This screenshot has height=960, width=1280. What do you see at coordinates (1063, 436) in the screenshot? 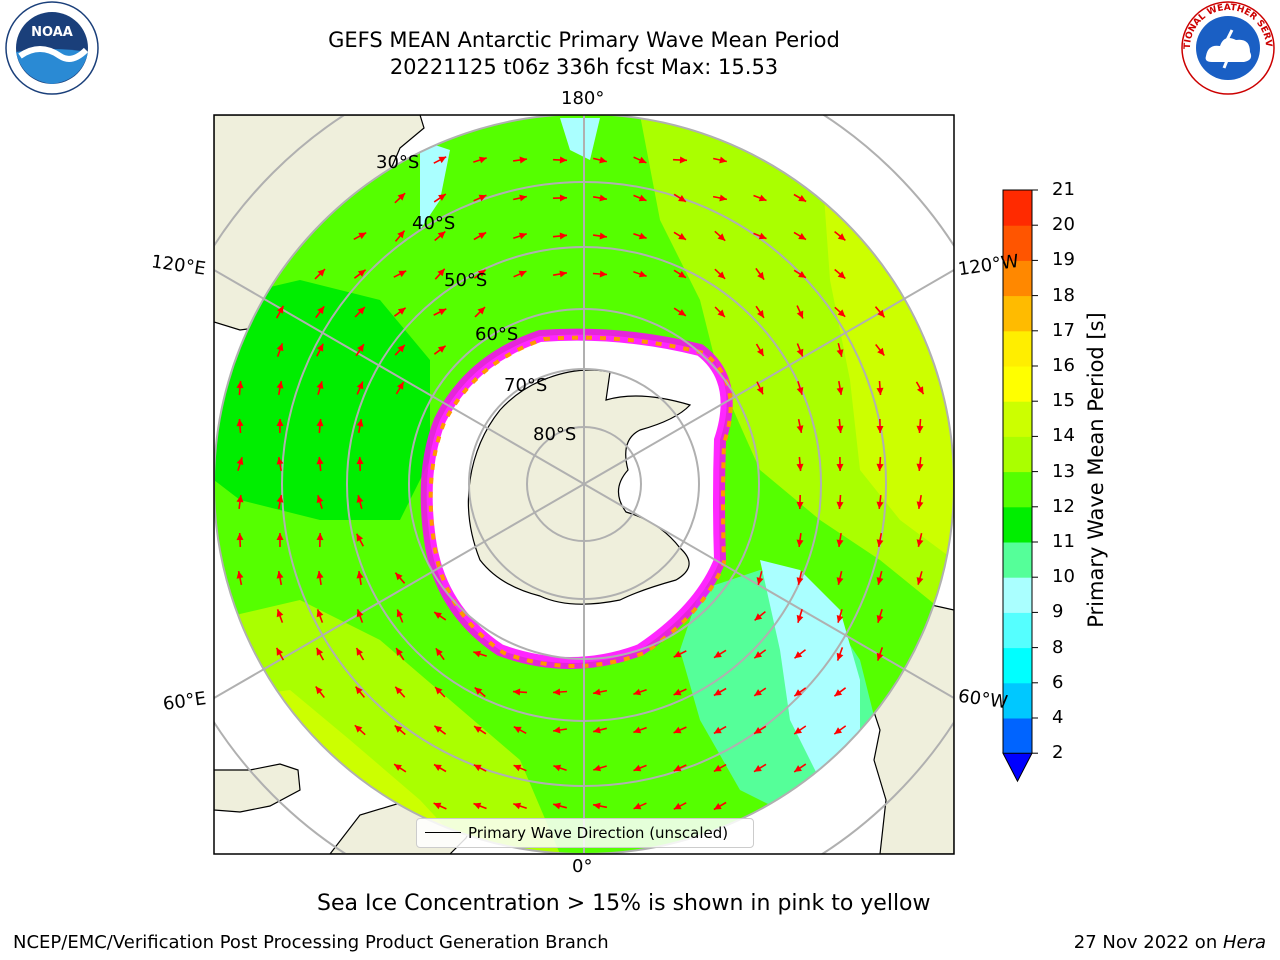
I see `colorbar-tick-label: 14` at bounding box center [1063, 436].